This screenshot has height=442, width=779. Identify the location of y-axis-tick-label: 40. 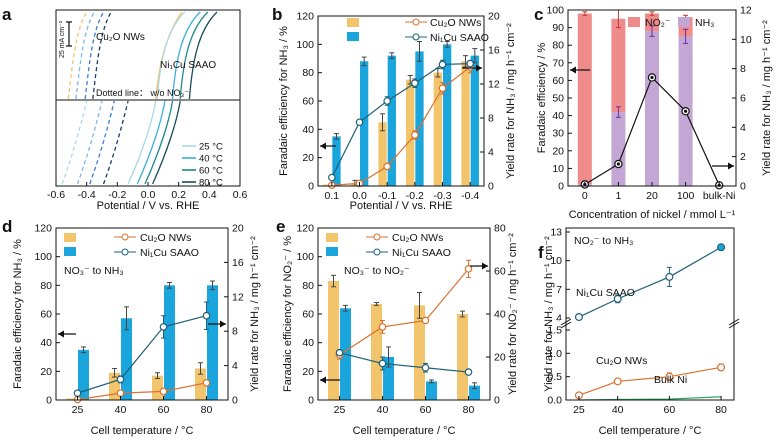
(308, 343).